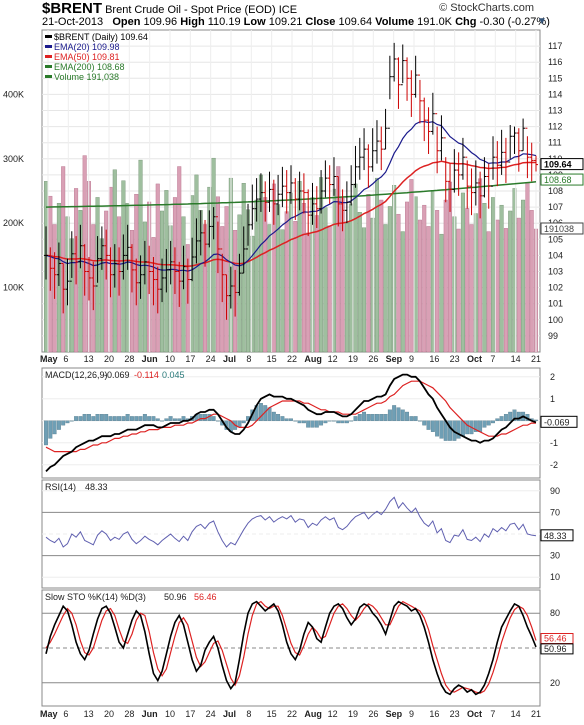  What do you see at coordinates (353, 359) in the screenshot?
I see `x-tick-label: 19` at bounding box center [353, 359].